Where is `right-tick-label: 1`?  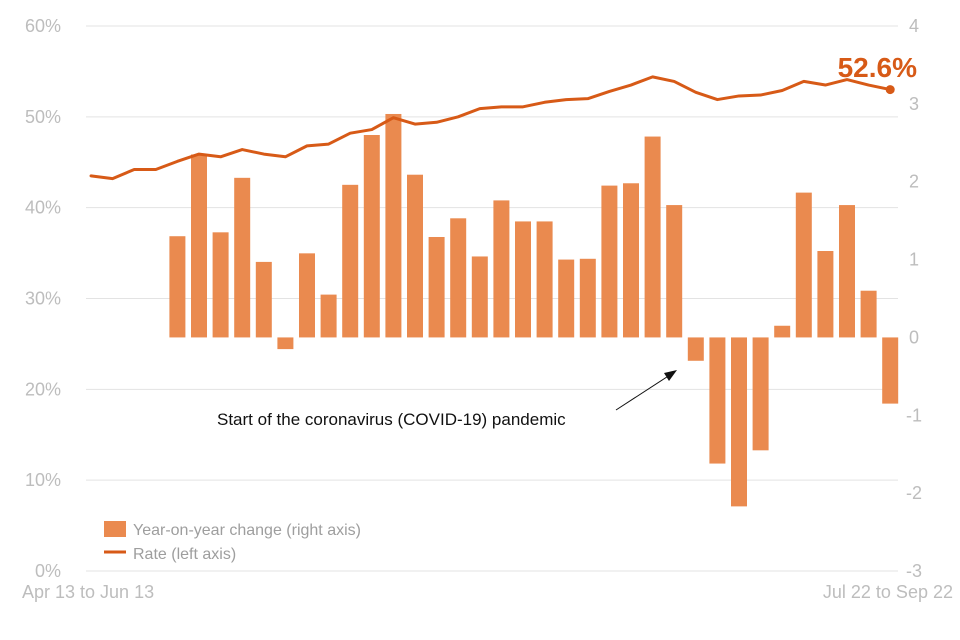 right-tick-label: 1 is located at coordinates (914, 260).